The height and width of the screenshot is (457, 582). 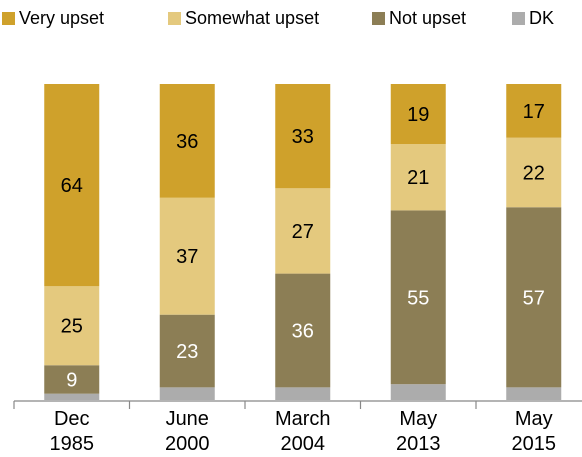 I want to click on data-label-very-upset: 19, so click(x=418, y=115).